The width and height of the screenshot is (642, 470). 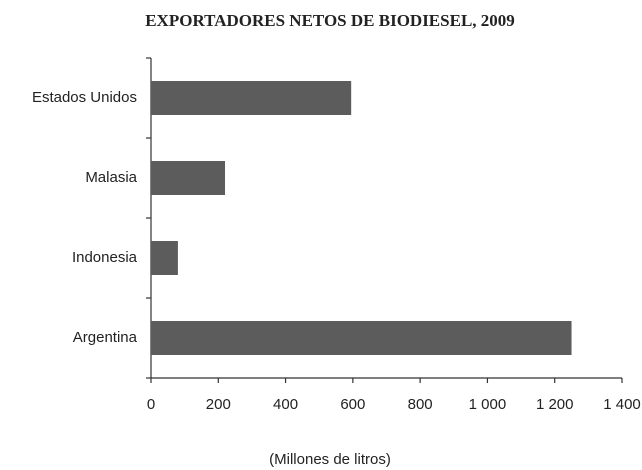 I want to click on y-tick-label: Malasia, so click(x=111, y=177).